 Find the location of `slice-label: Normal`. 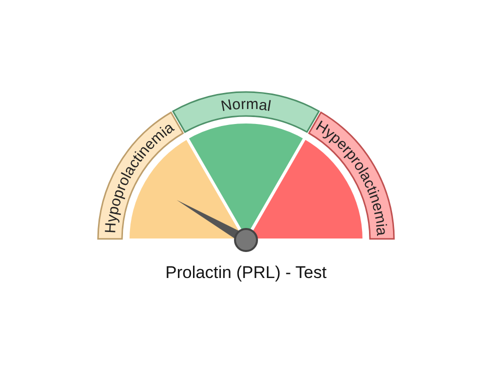

slice-label: Normal is located at coordinates (246, 106).